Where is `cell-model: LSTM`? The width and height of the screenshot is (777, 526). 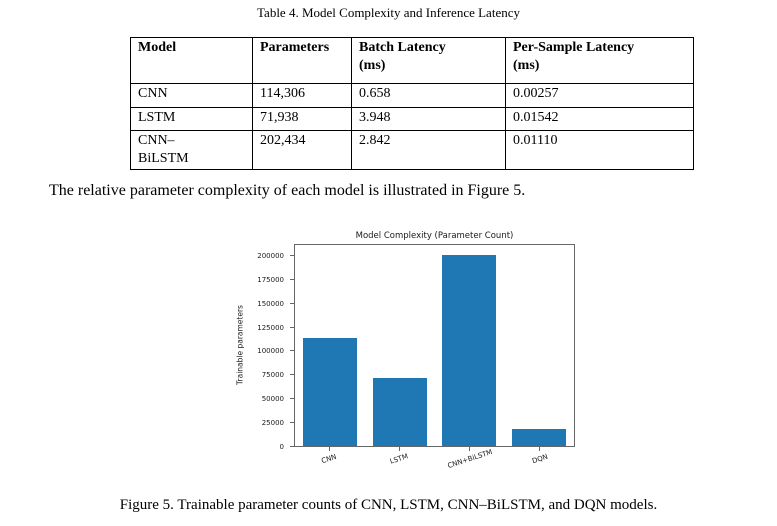
cell-model: LSTM is located at coordinates (191, 119).